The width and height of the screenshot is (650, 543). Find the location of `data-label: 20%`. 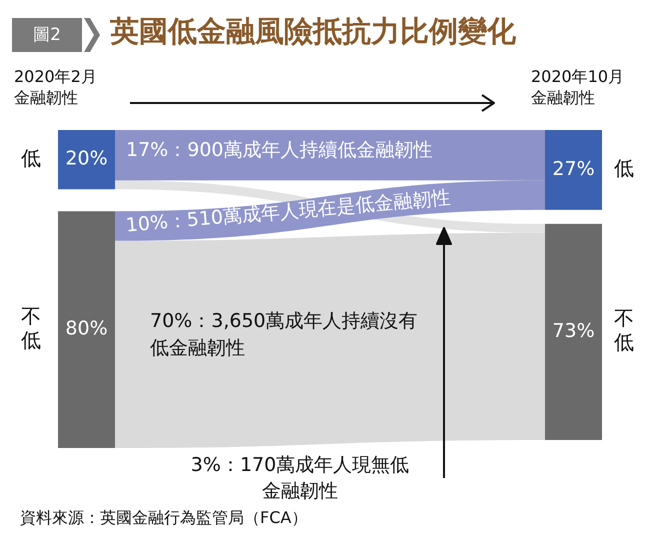

data-label: 20% is located at coordinates (86, 159).